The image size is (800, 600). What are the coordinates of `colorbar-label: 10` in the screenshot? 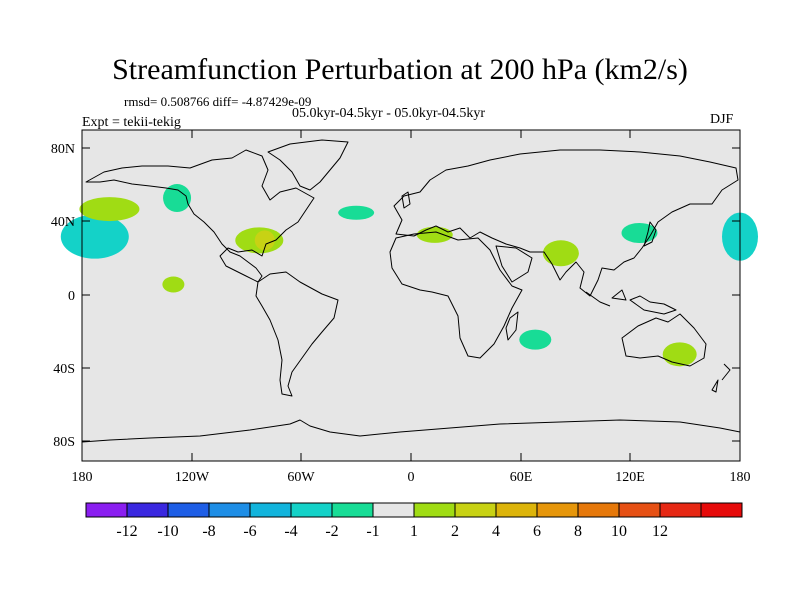 It's located at (619, 531).